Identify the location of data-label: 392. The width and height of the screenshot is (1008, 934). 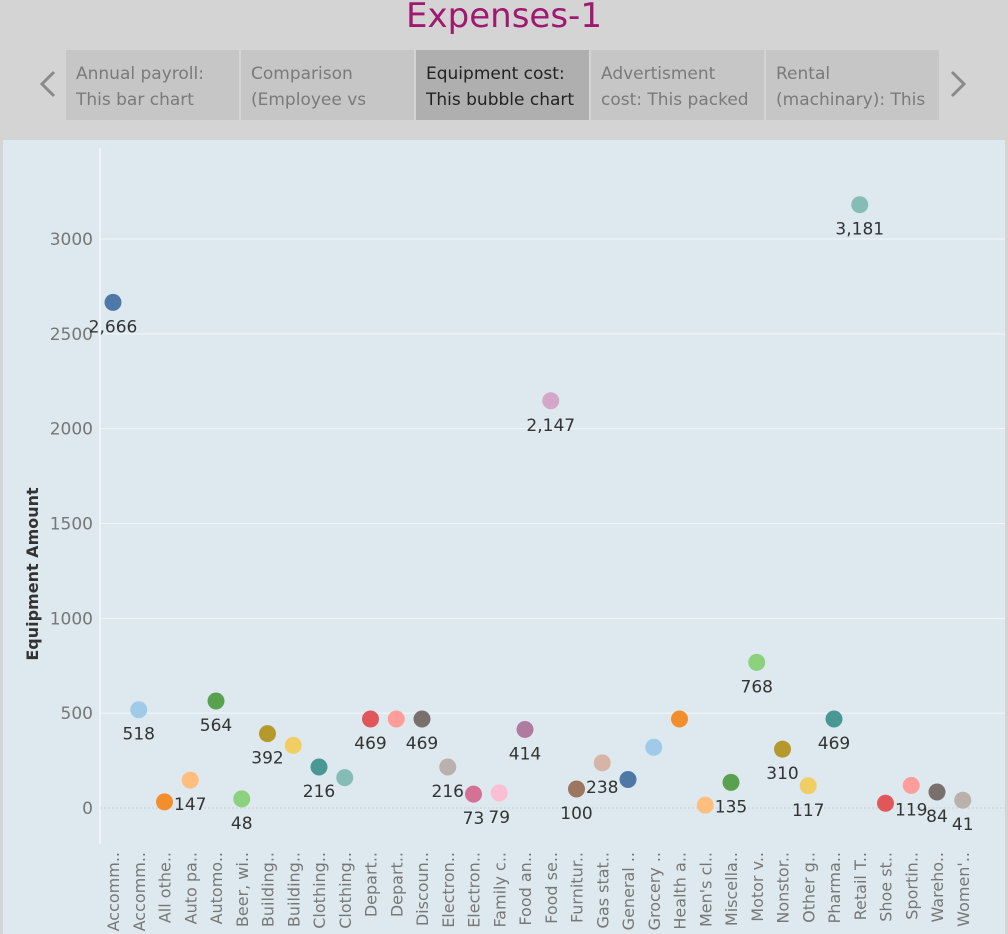
(267, 759).